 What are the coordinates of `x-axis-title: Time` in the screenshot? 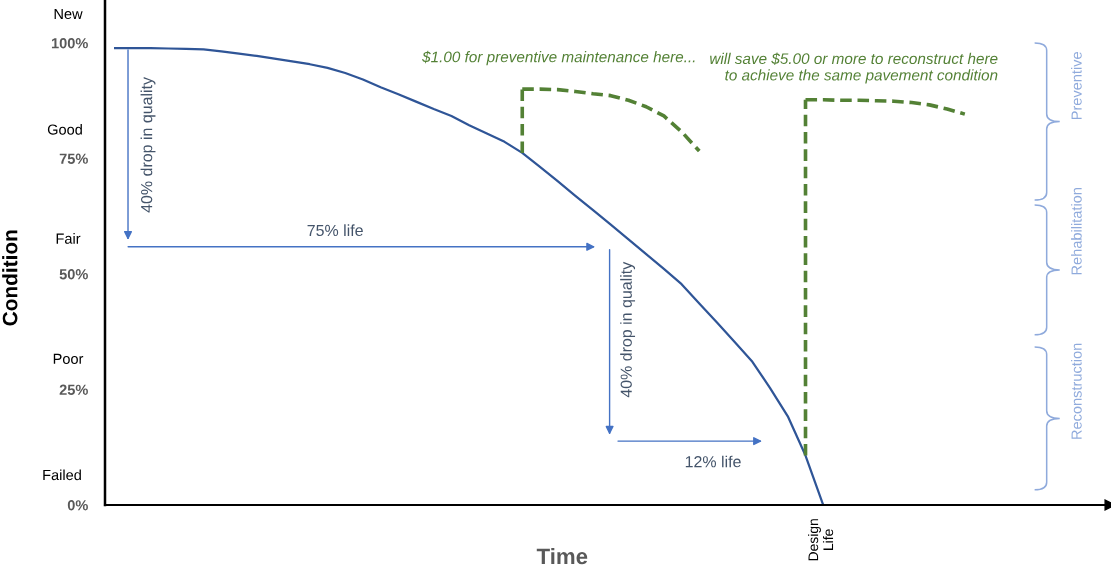 It's located at (562, 556).